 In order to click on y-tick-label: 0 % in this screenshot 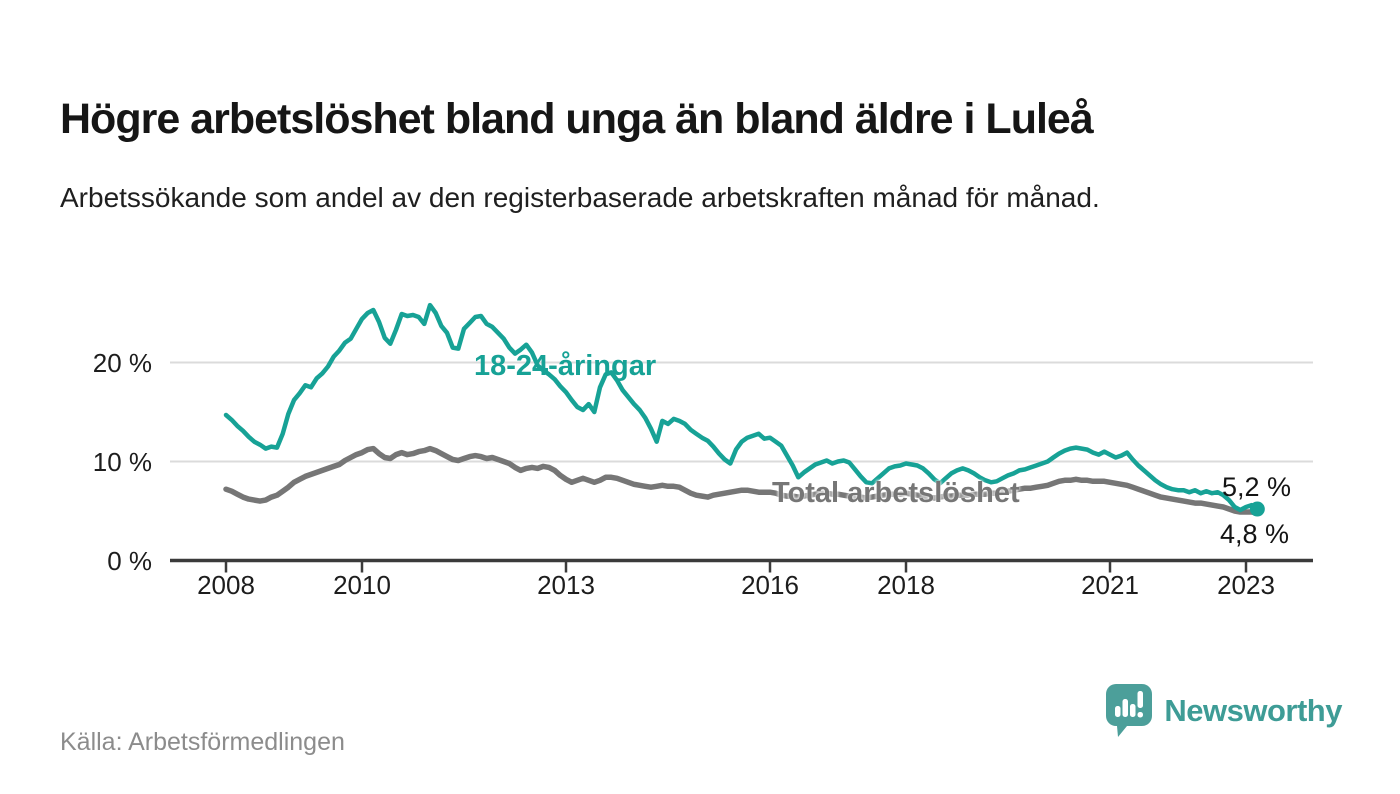, I will do `click(129, 560)`.